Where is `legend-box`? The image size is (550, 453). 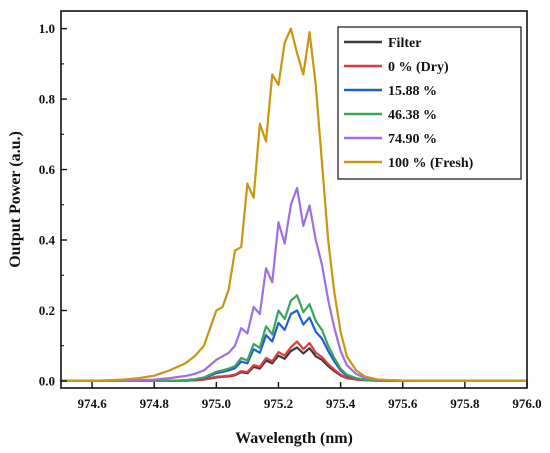 legend-box is located at coordinates (429, 103).